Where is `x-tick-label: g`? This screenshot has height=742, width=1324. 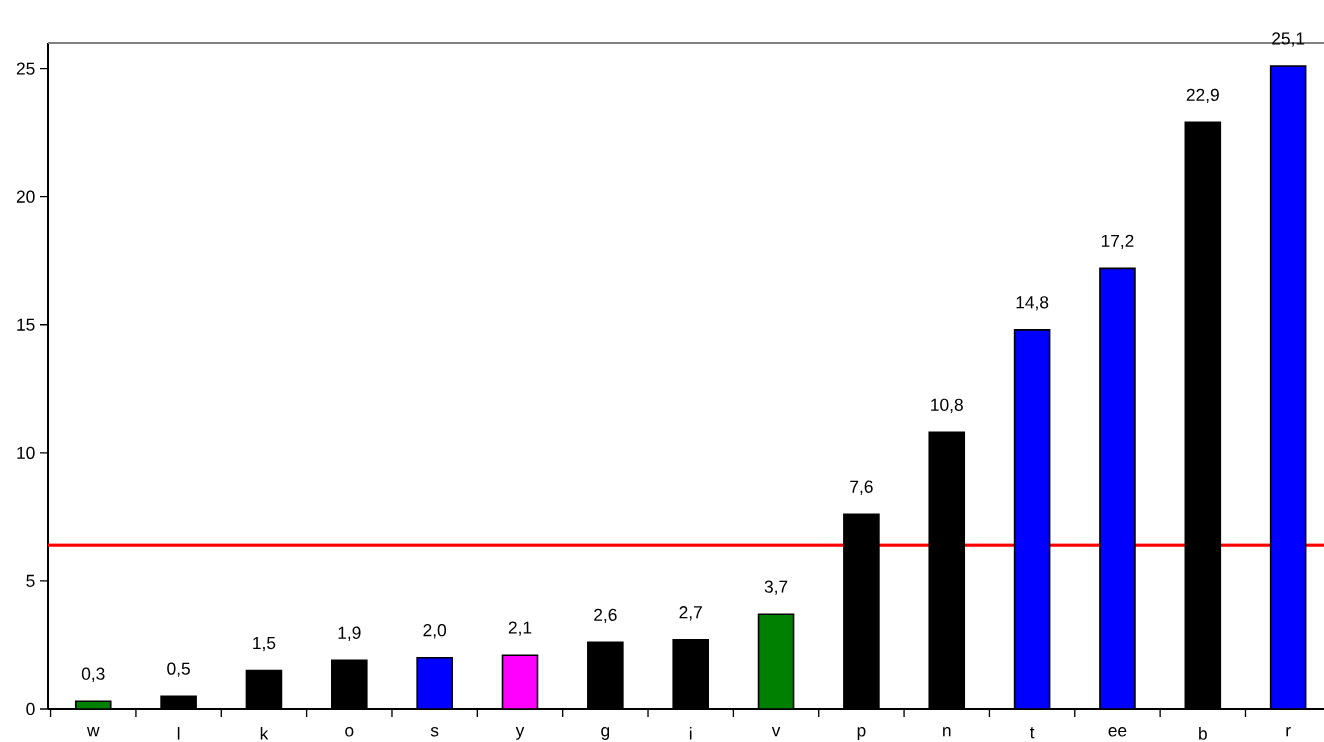 x-tick-label: g is located at coordinates (605, 733).